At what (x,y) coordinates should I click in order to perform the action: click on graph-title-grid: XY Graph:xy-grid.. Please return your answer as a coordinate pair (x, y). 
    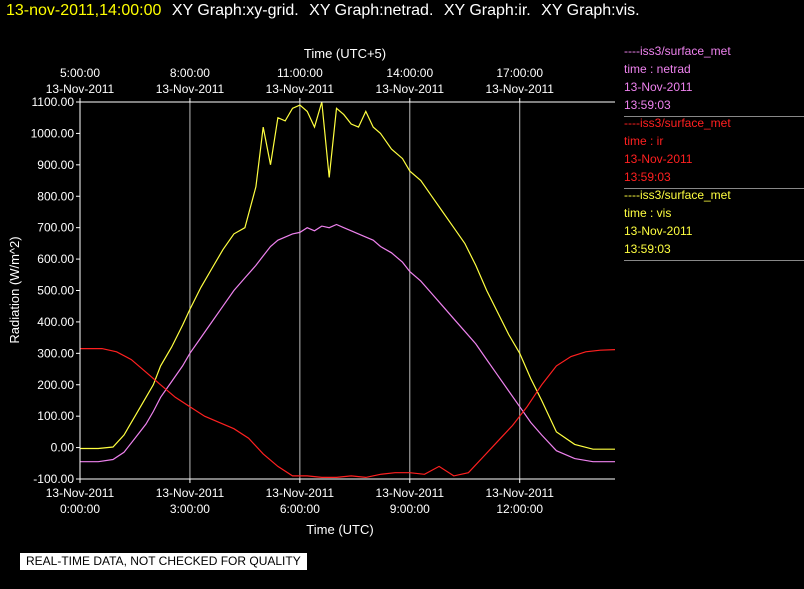
    Looking at the image, I should click on (235, 10).